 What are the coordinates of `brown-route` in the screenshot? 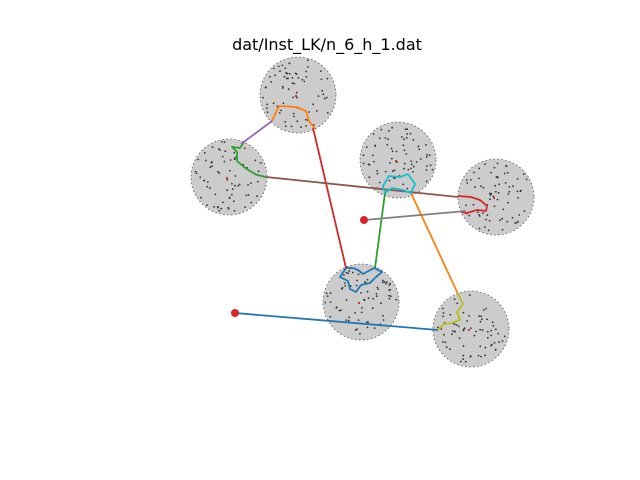 It's located at (362, 187).